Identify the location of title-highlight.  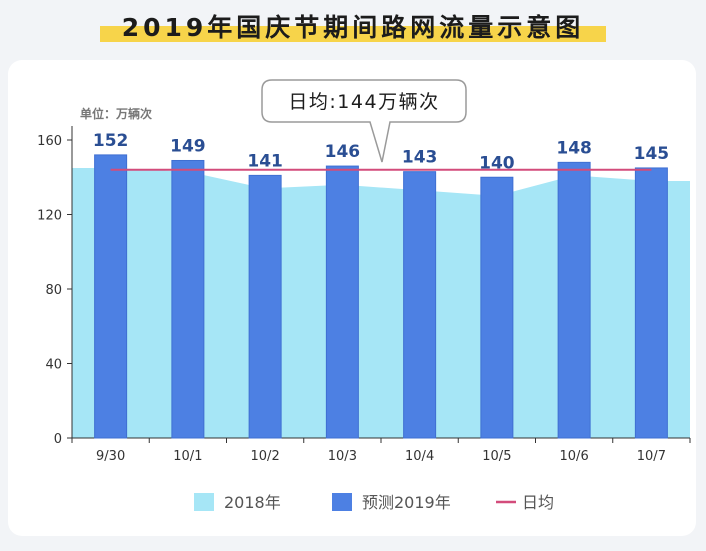
(353, 34).